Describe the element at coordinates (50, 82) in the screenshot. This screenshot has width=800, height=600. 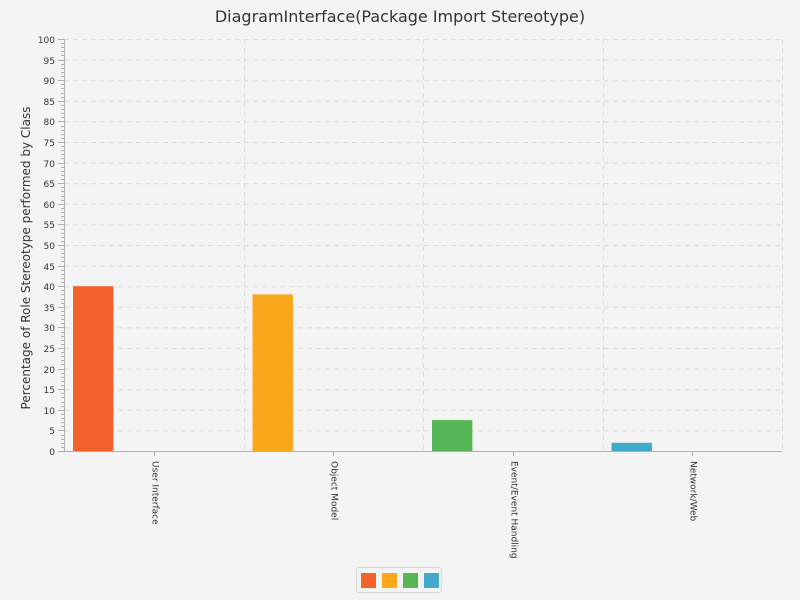
I see `y-tick-label: 90` at that location.